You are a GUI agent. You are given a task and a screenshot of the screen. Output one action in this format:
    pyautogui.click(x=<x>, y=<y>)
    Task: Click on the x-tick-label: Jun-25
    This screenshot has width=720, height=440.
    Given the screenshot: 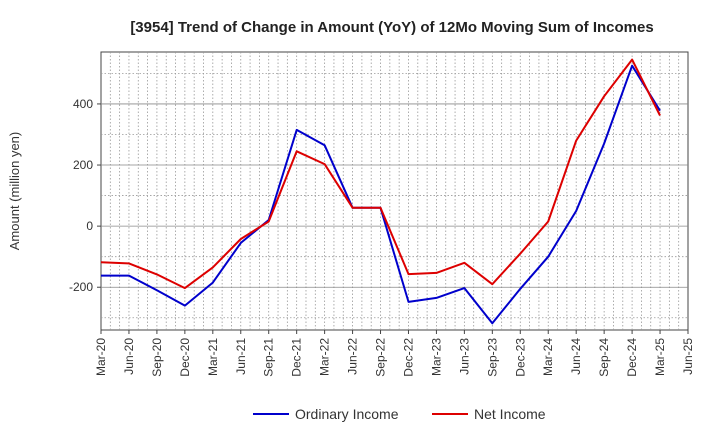 What is the action you would take?
    pyautogui.click(x=688, y=356)
    